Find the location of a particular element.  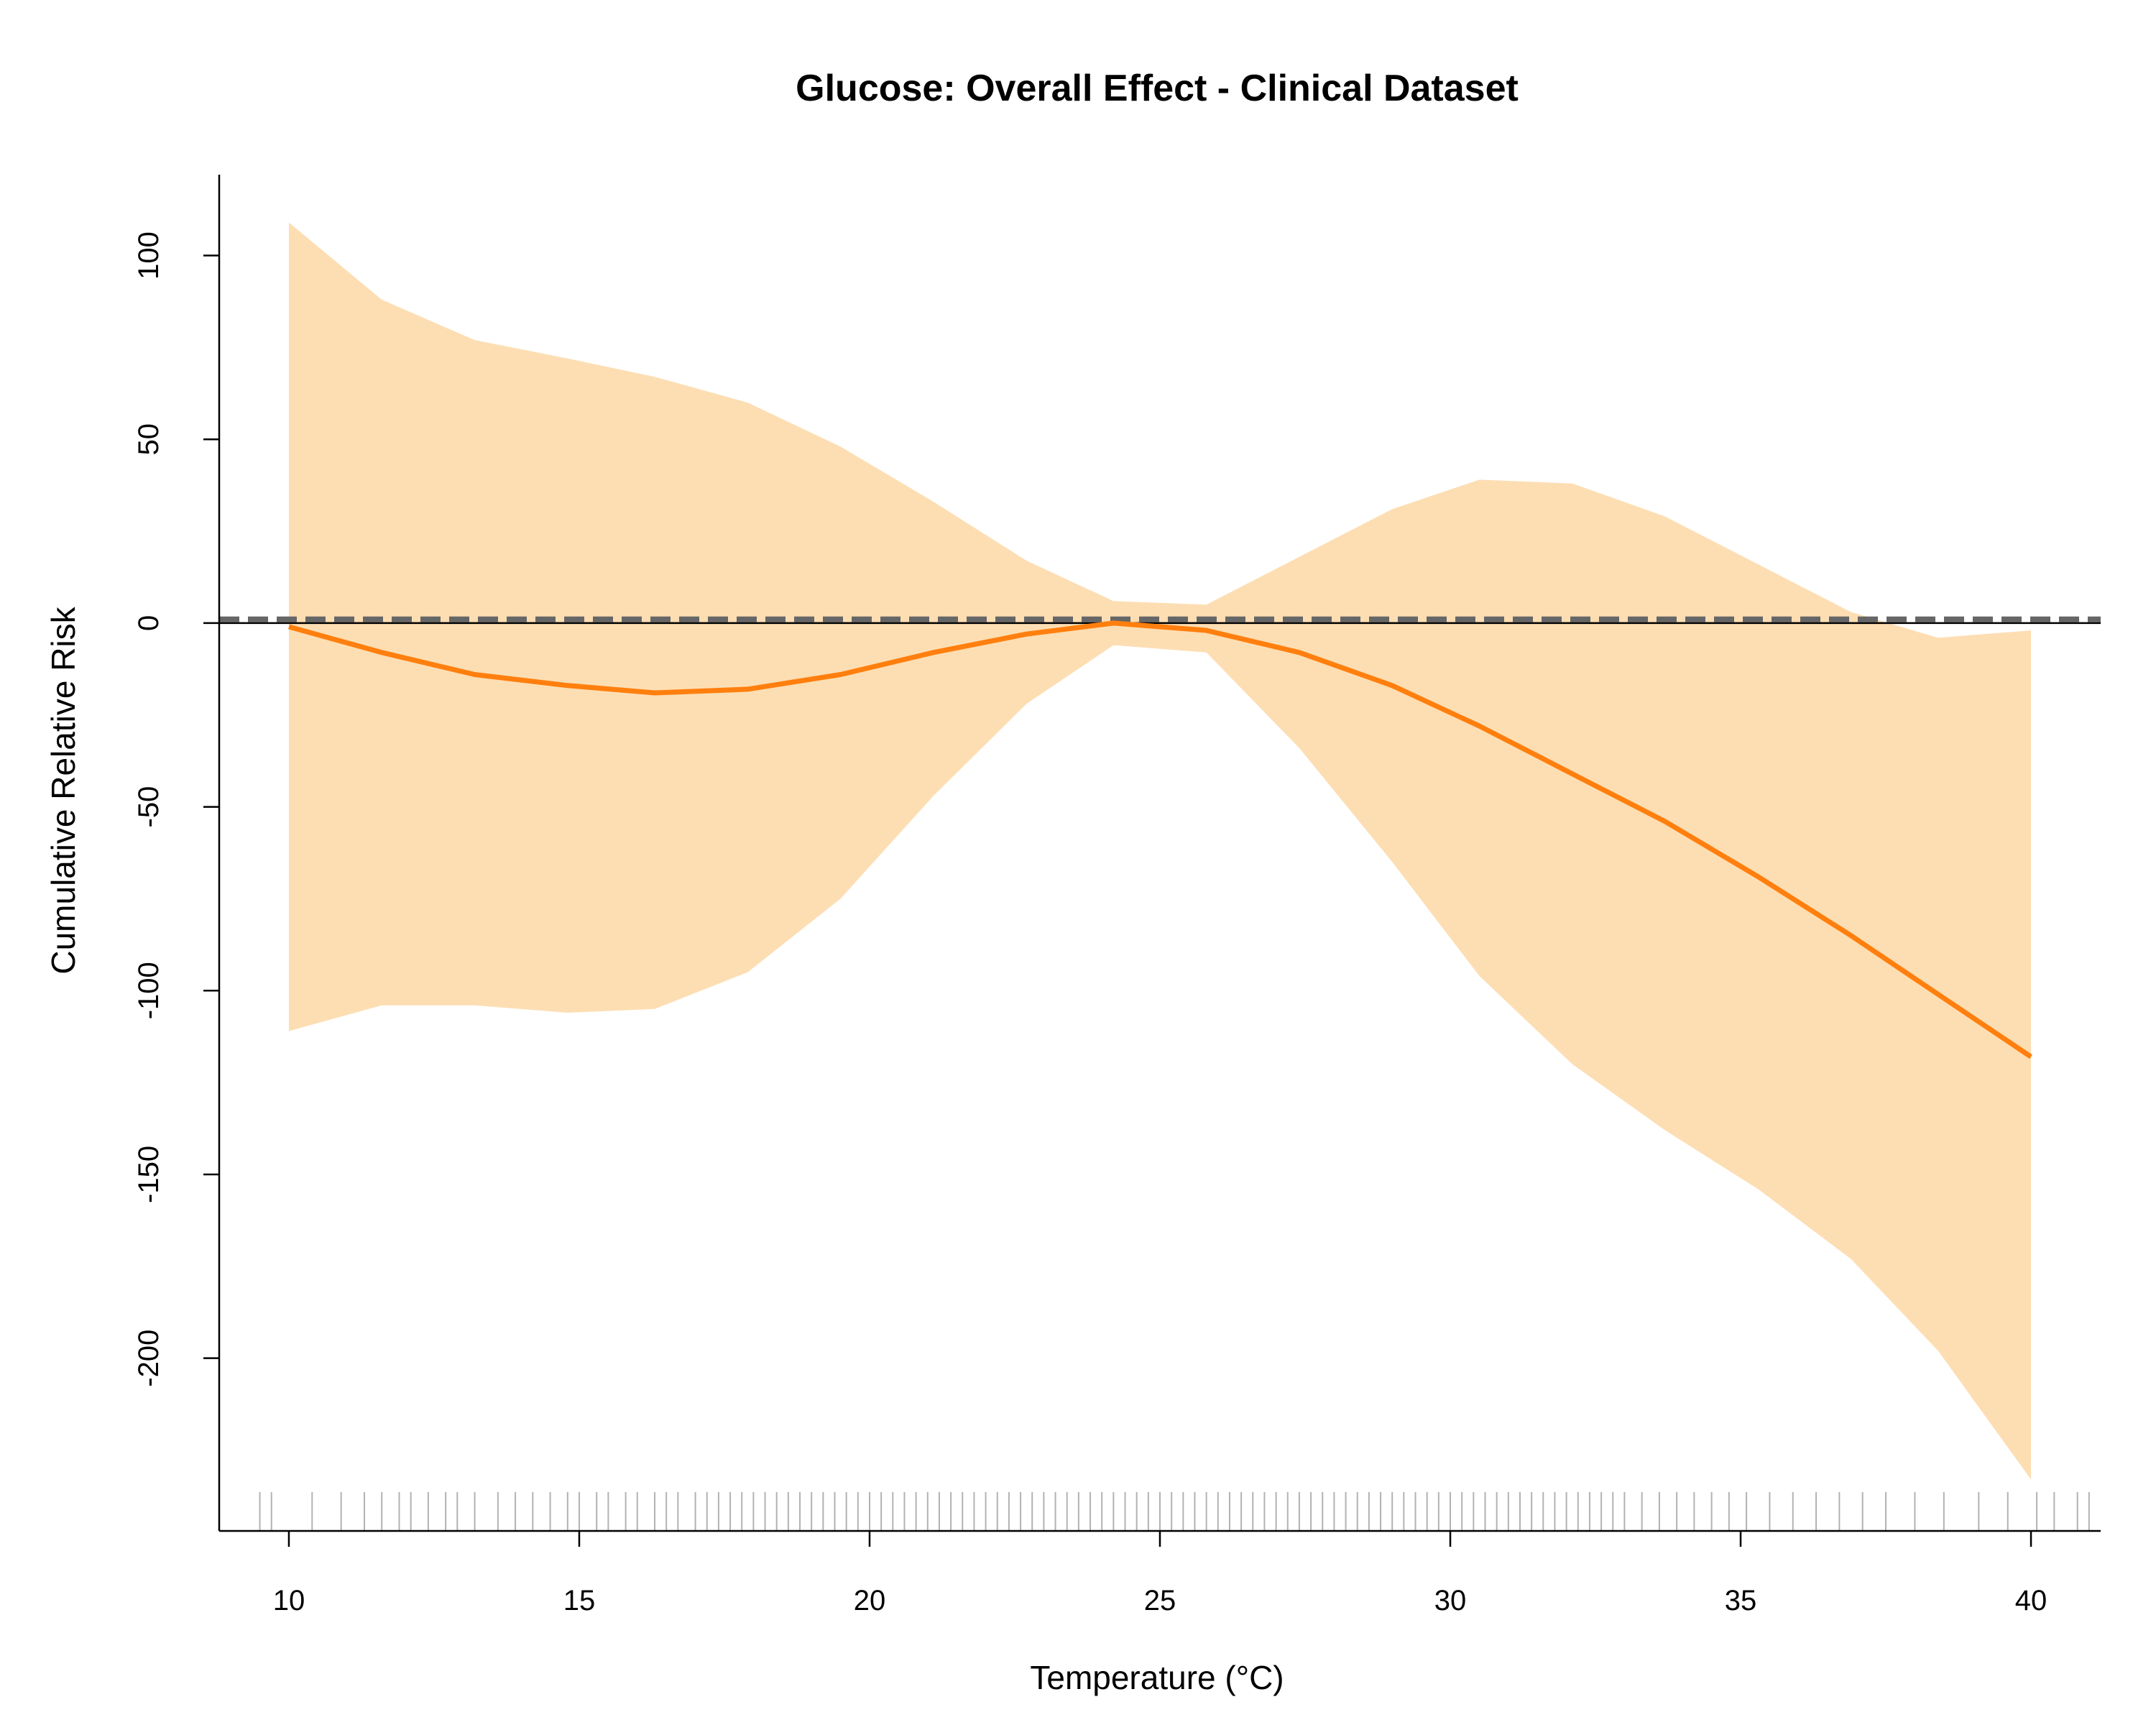

y-tick-label: -50 is located at coordinates (149, 807).